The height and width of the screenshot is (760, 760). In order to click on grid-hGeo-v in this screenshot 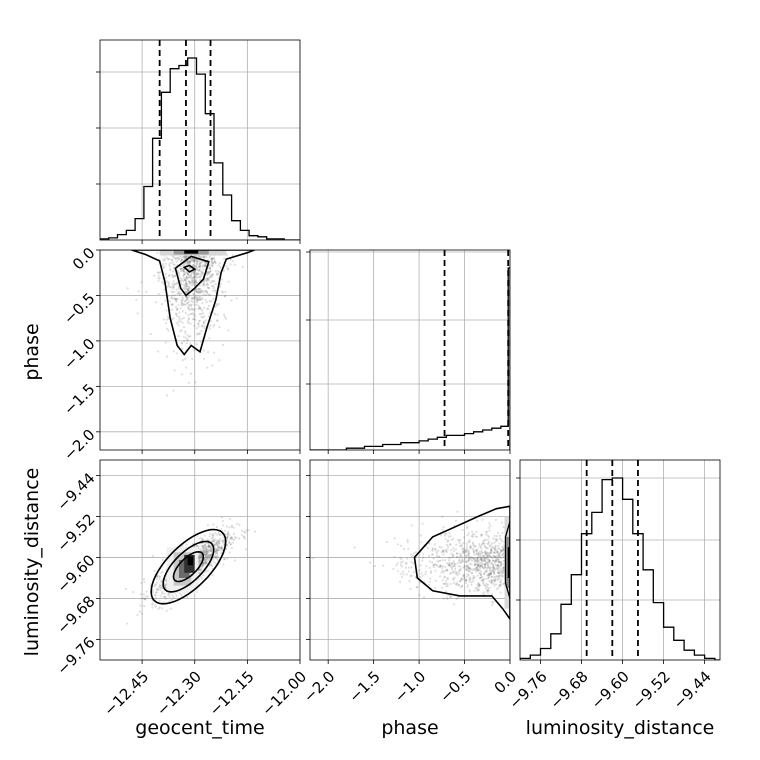, I will do `click(220, 140)`.